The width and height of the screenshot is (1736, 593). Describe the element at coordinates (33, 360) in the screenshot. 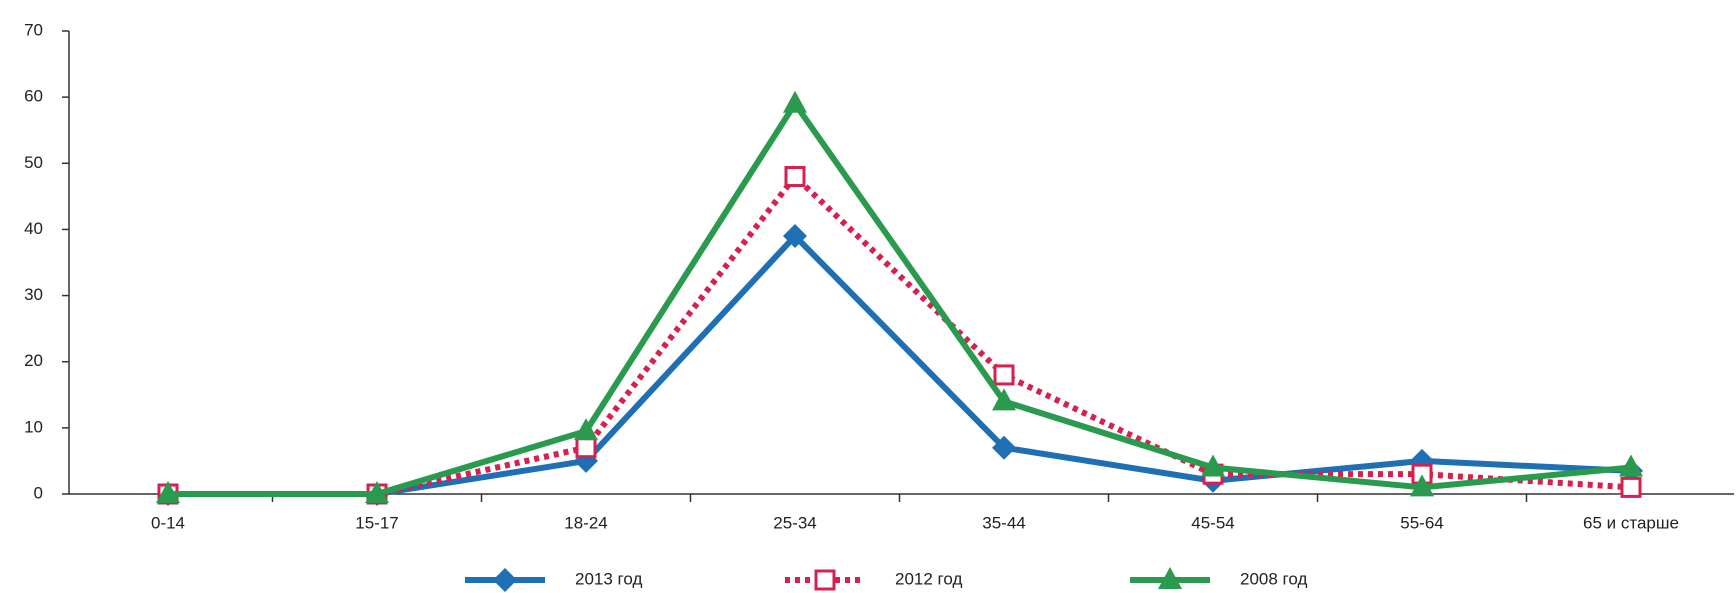

I see `y-tick-label: 20` at that location.